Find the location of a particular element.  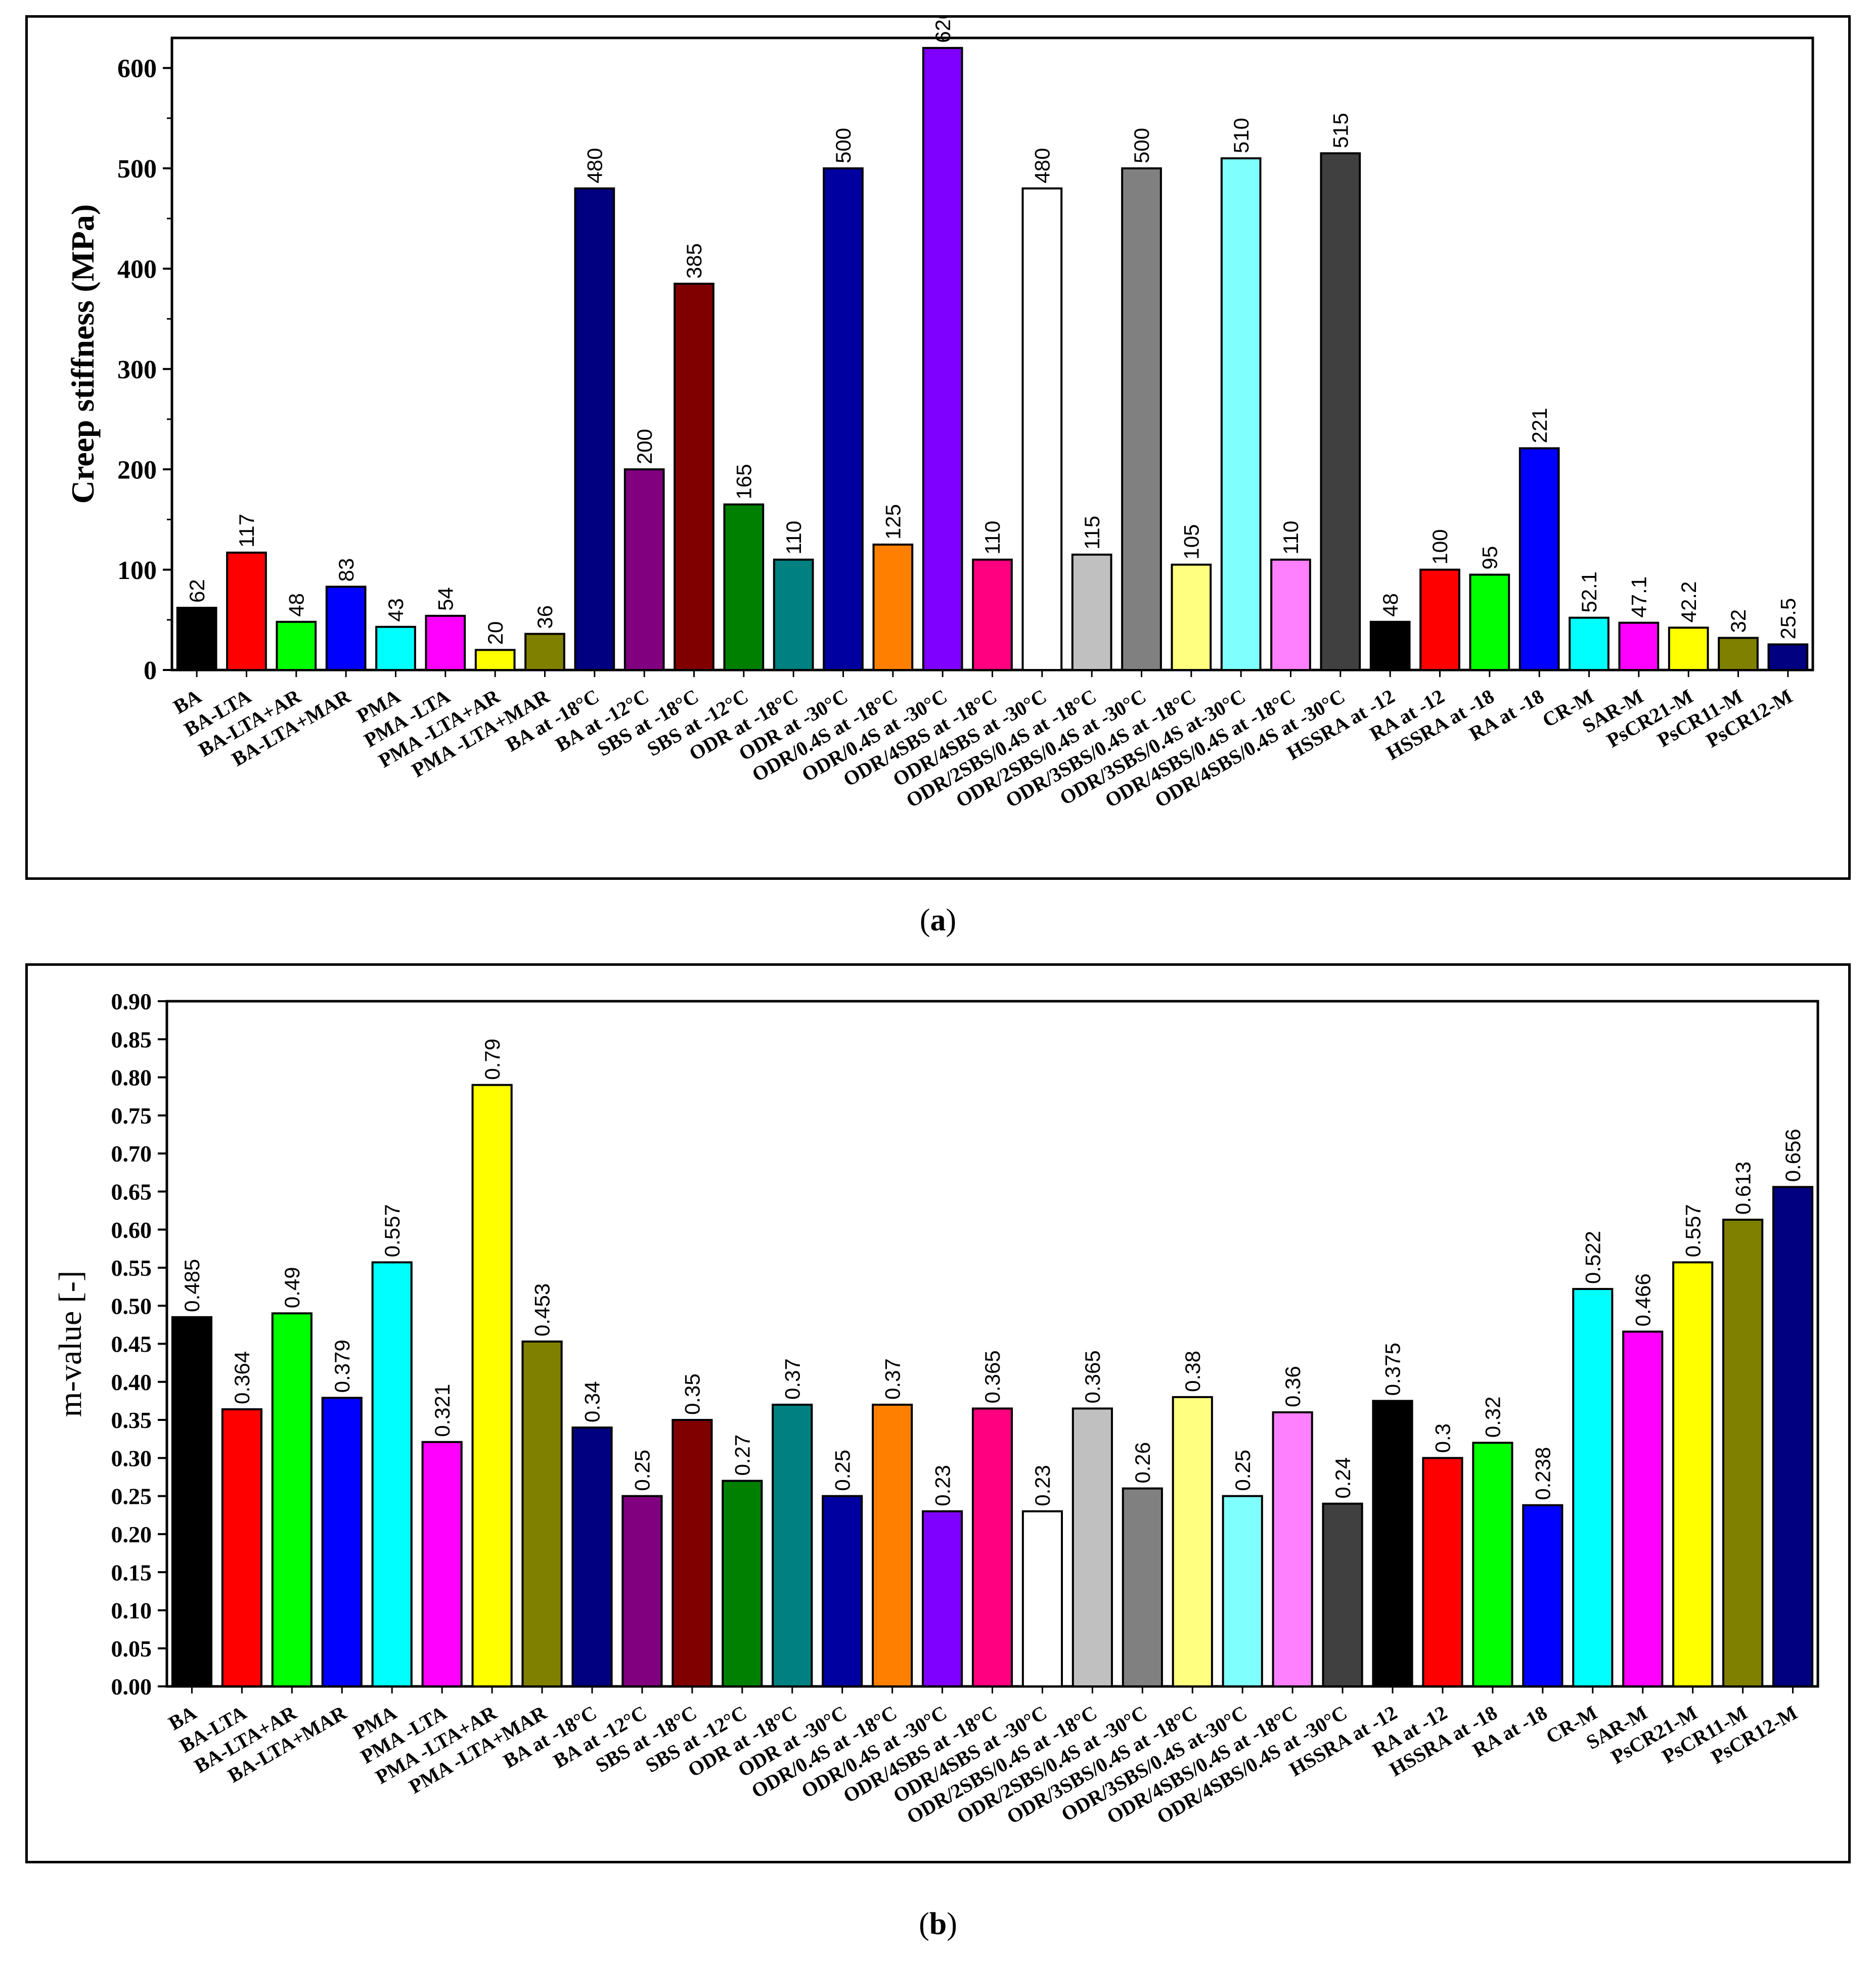

caption-a-letter: a is located at coordinates (938, 920).